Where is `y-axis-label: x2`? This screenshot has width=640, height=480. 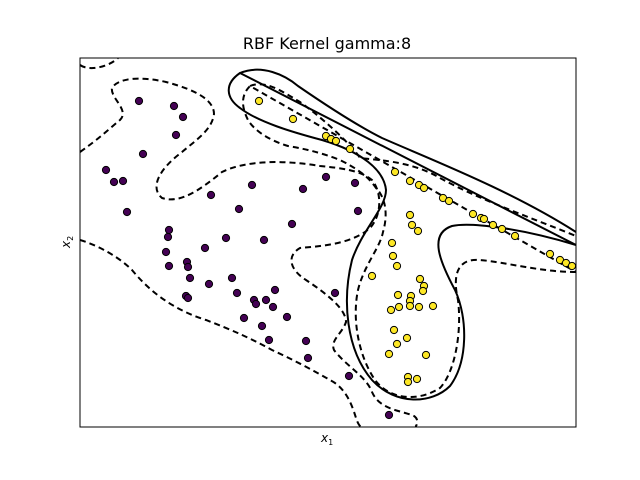
y-axis-label: x2 is located at coordinates (67, 242).